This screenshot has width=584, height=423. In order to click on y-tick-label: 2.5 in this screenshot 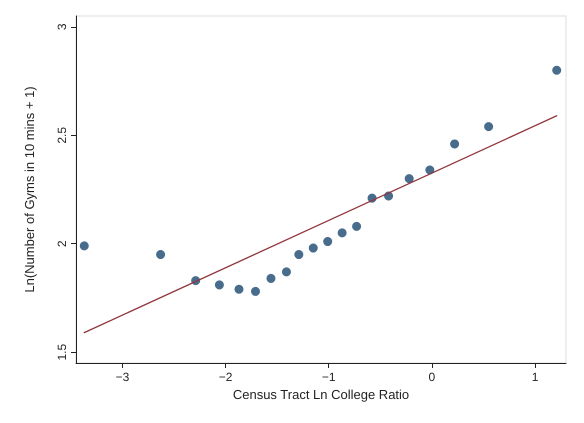, I will do `click(62, 135)`.